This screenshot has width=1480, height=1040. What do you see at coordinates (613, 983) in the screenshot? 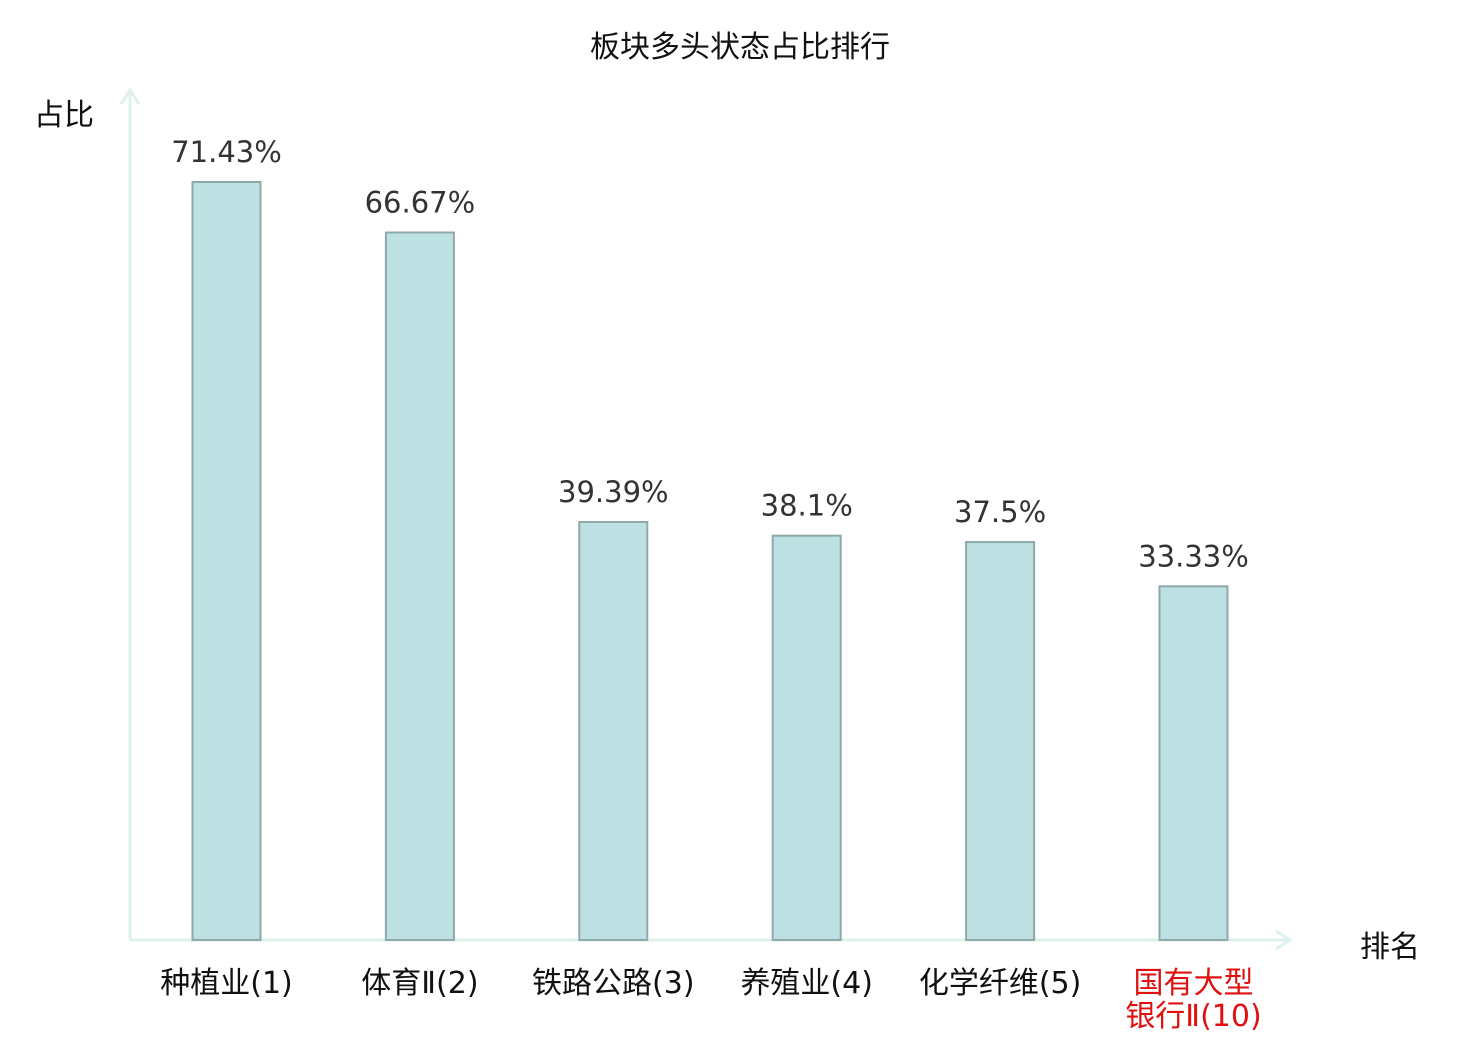
I see `category-label: 铁路公路(3)` at bounding box center [613, 983].